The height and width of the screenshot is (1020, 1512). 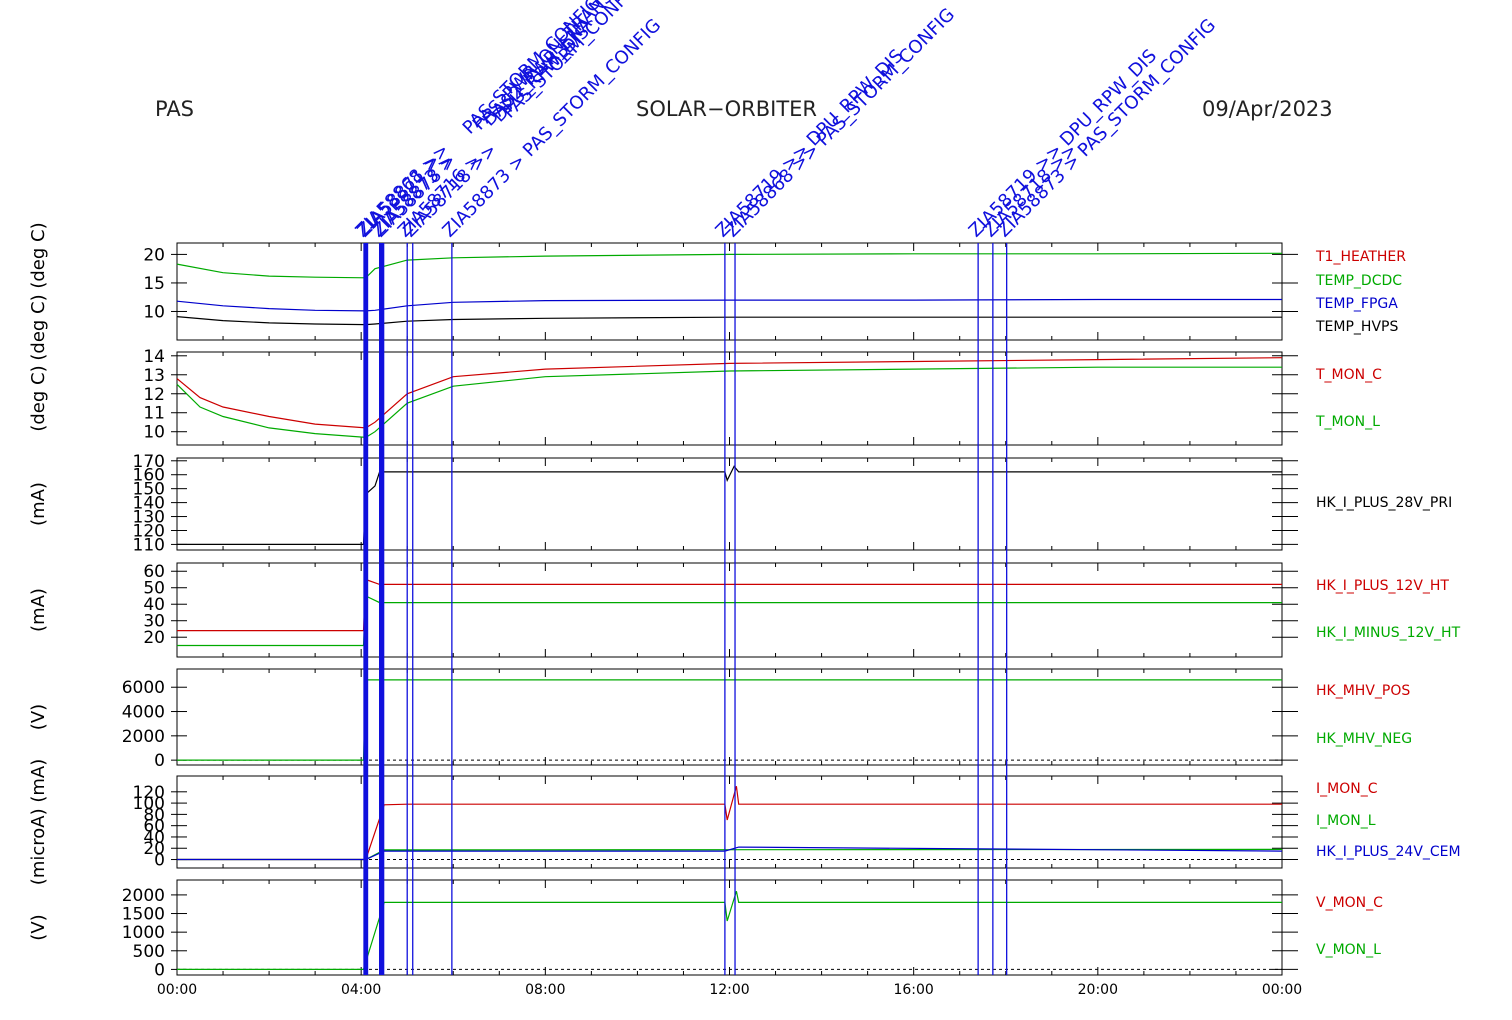 What do you see at coordinates (729, 720) in the screenshot?
I see `series-line-hk_mhv_neg` at bounding box center [729, 720].